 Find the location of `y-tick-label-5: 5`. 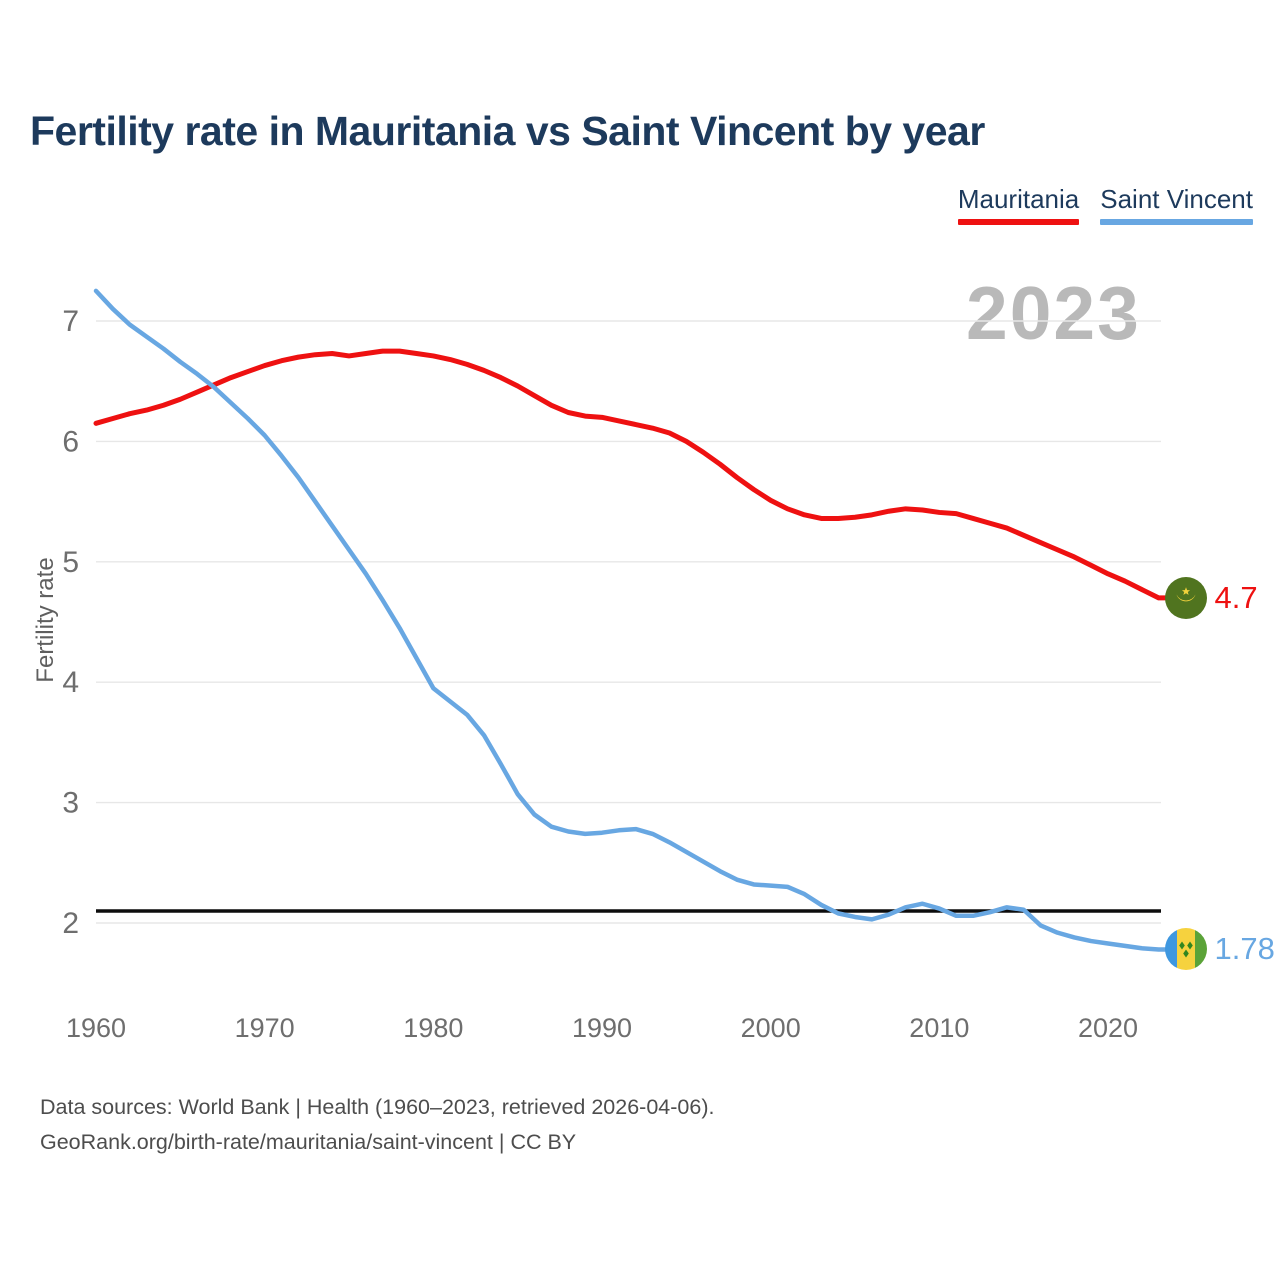

y-tick-label-5: 5 is located at coordinates (70, 562).